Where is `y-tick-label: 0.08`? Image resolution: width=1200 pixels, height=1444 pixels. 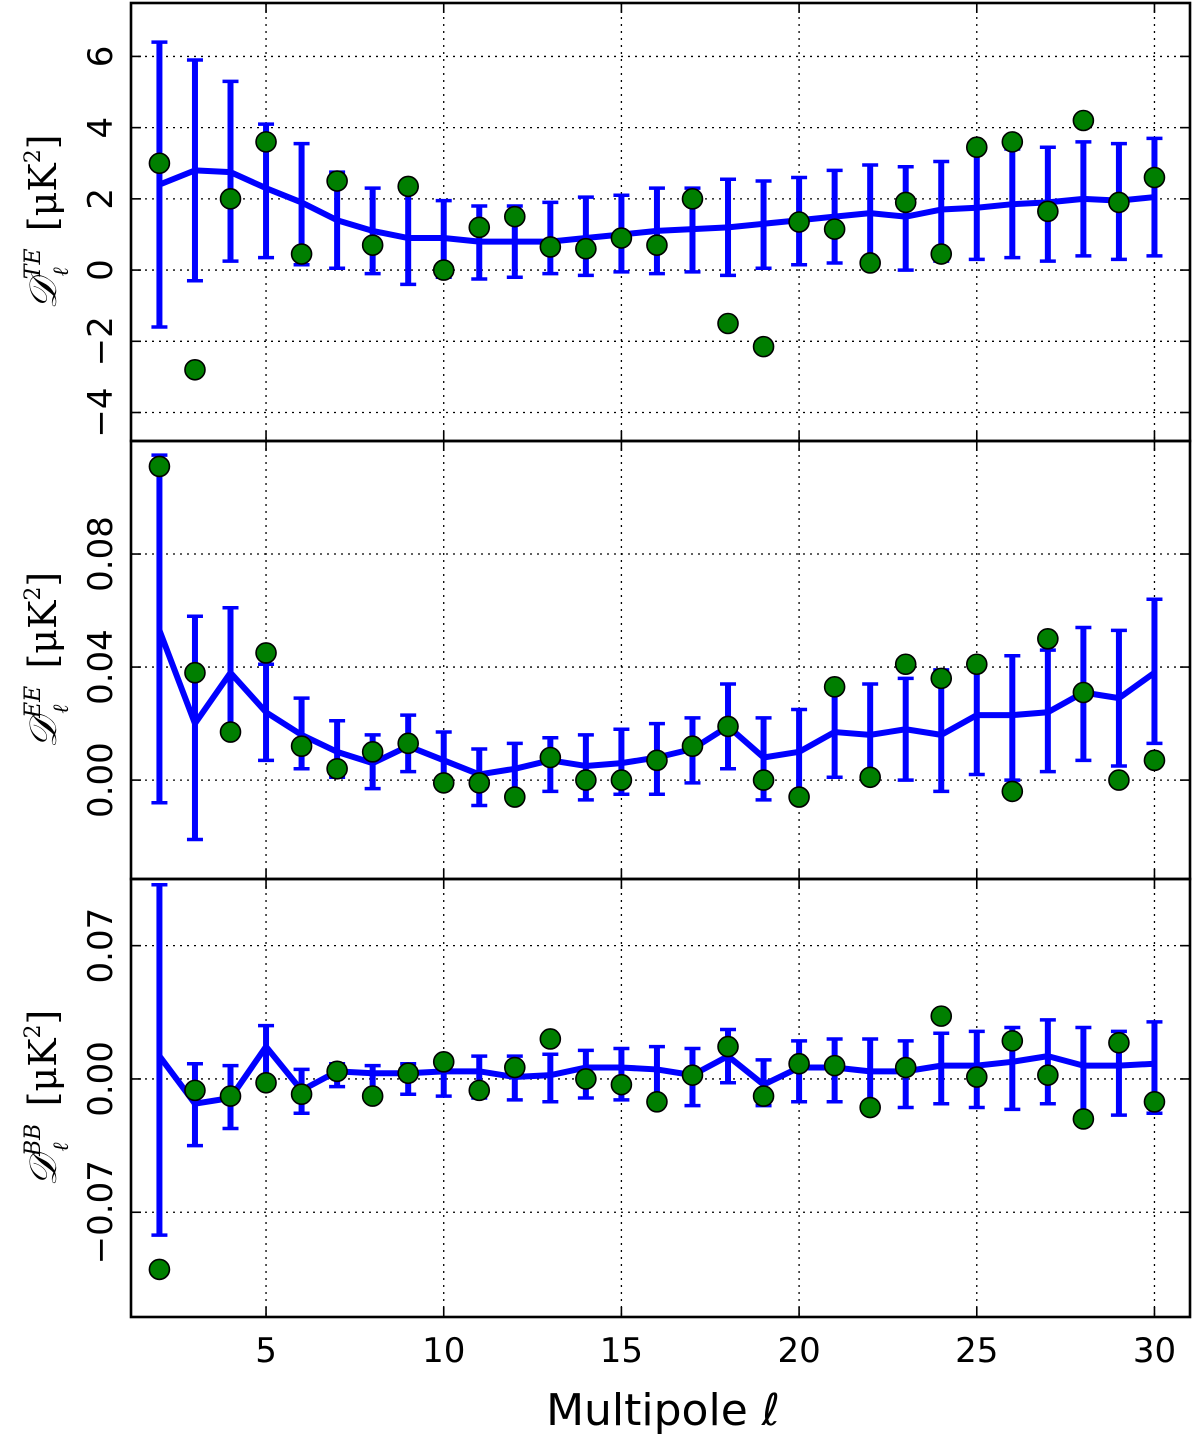 y-tick-label: 0.08 is located at coordinates (101, 554).